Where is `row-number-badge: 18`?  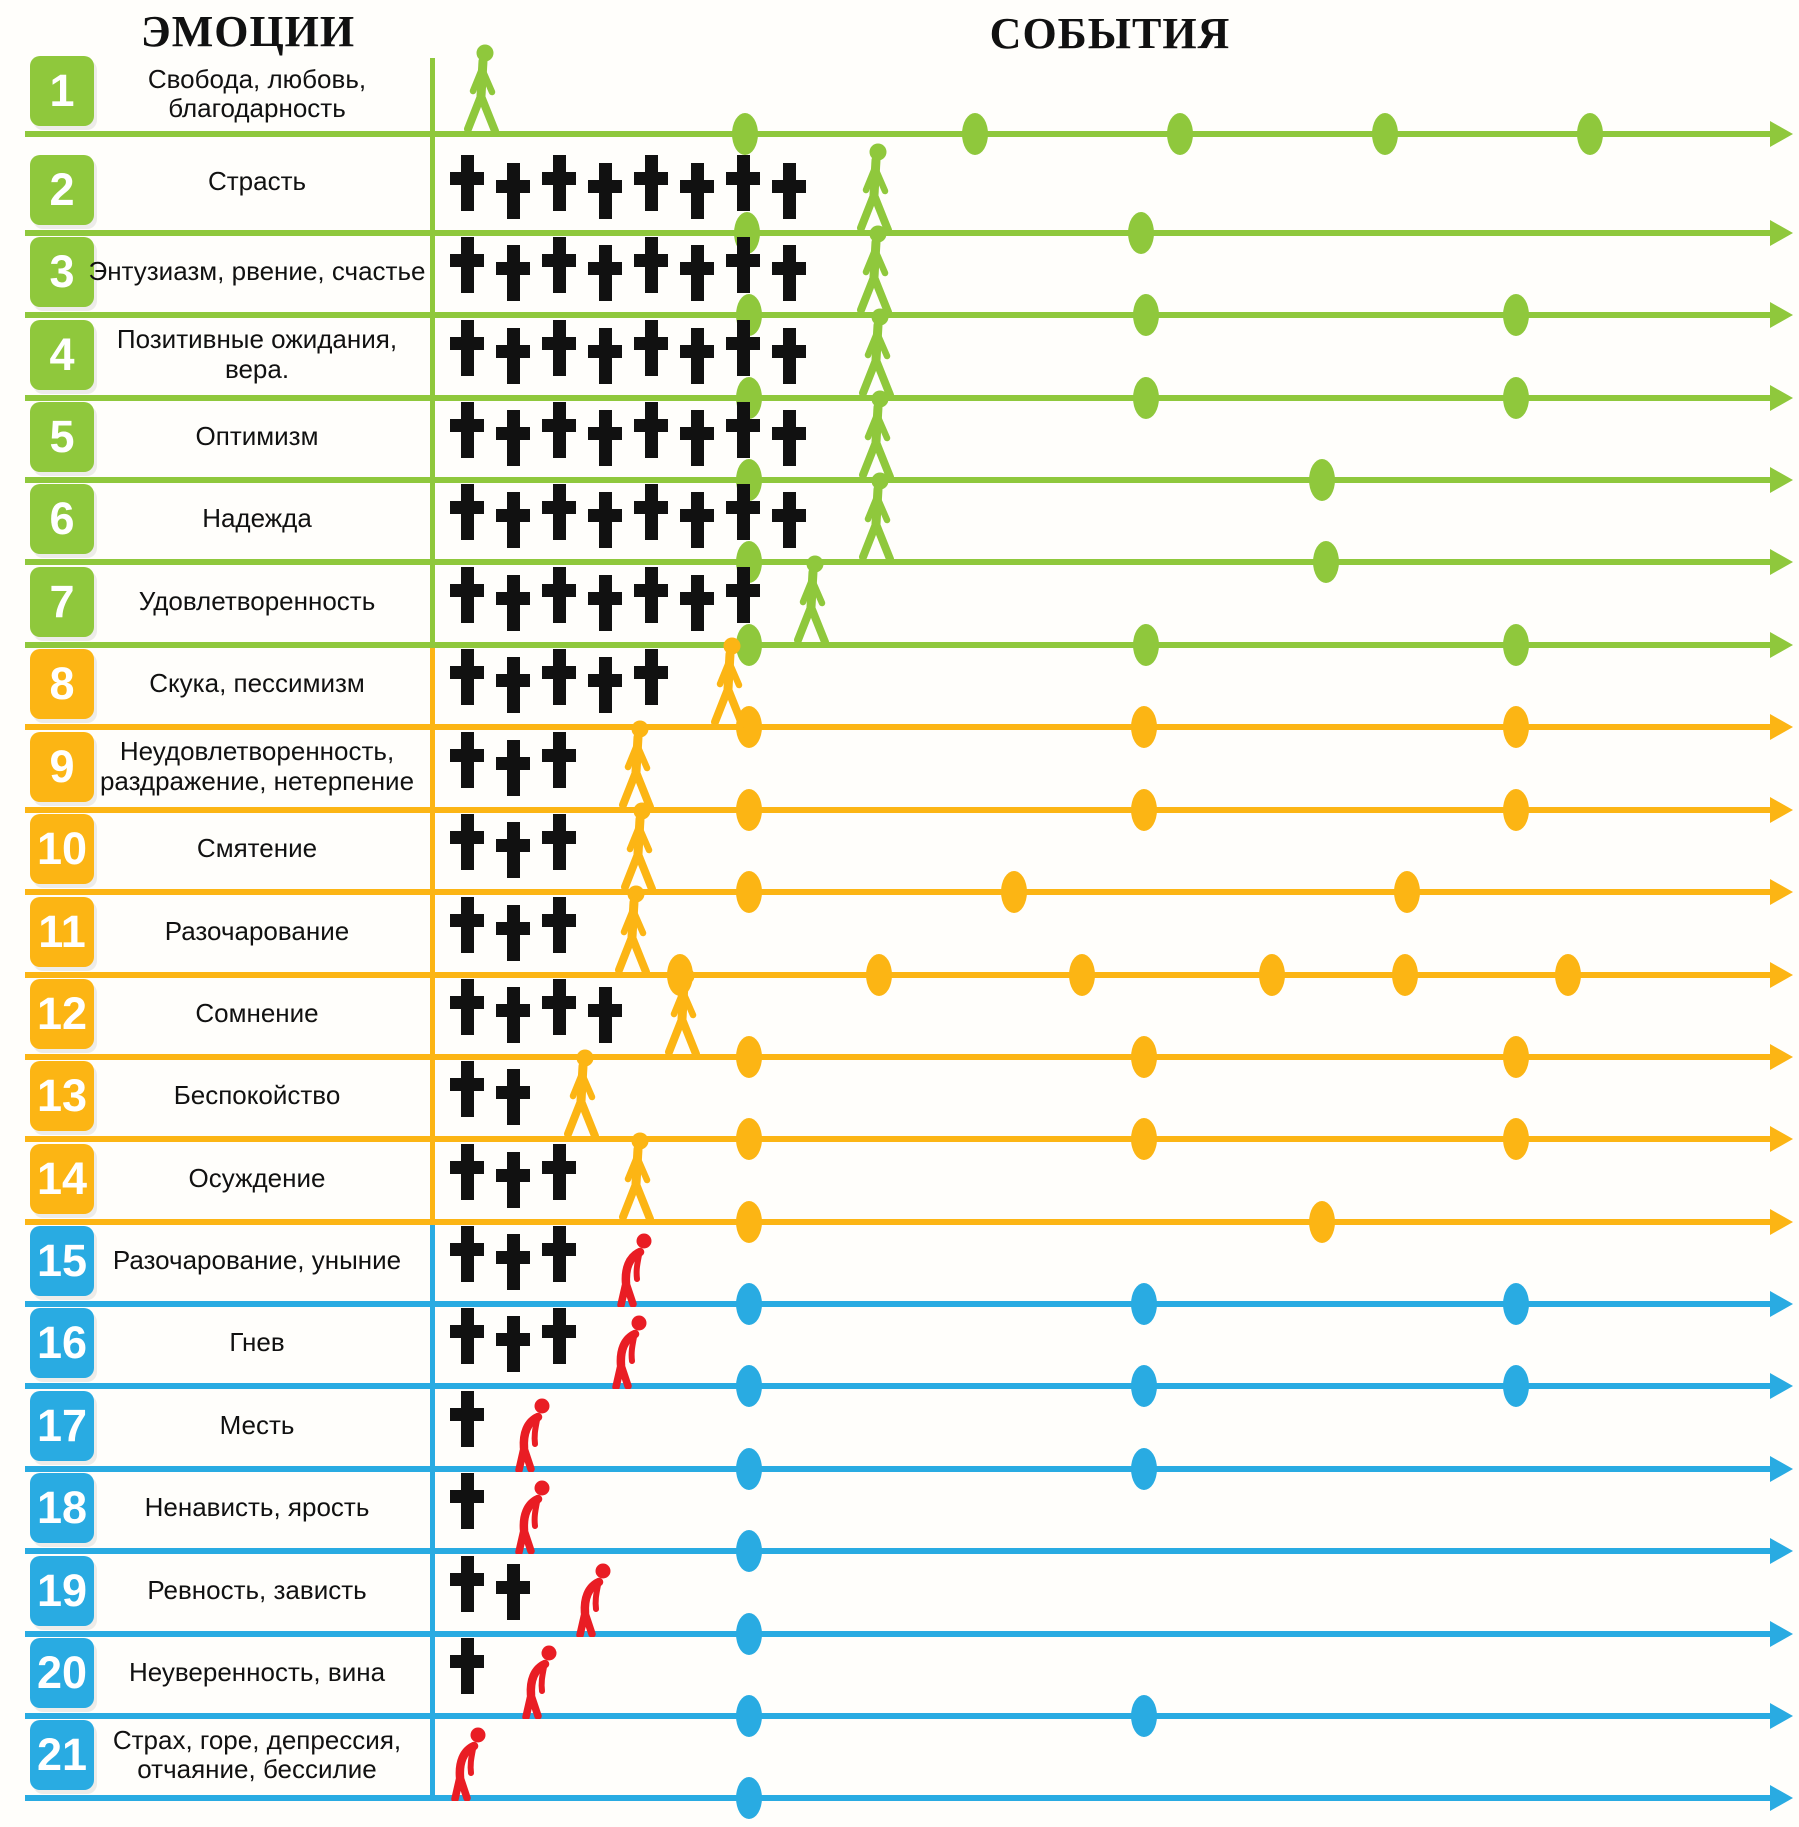 row-number-badge: 18 is located at coordinates (62, 1508).